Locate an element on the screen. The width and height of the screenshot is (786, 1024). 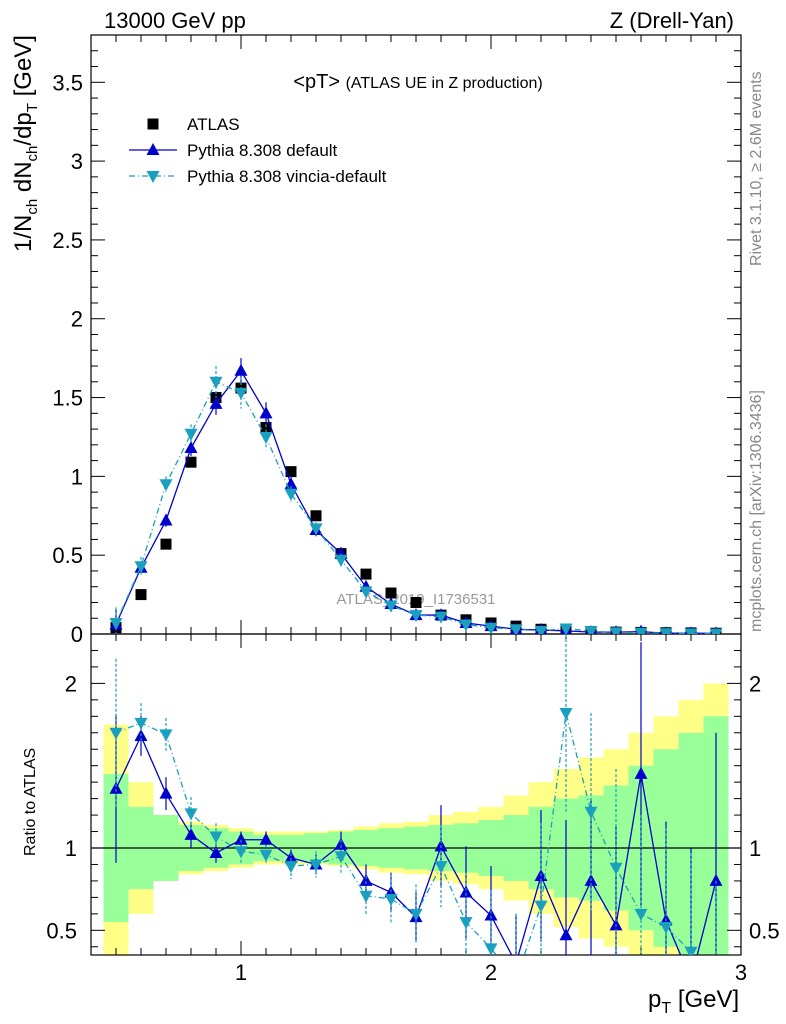
legend-label: Pythia 8.308 default is located at coordinates (262, 150).